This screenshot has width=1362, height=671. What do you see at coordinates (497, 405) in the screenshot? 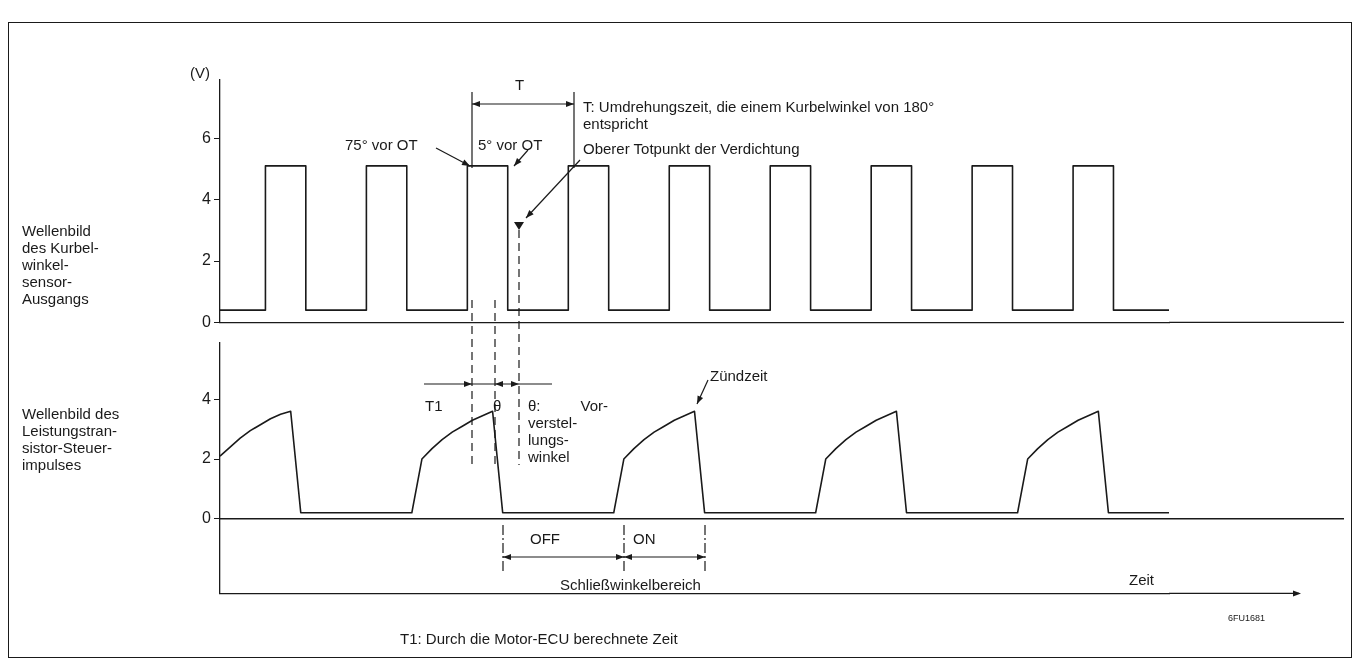
I see `annotation: θ` at bounding box center [497, 405].